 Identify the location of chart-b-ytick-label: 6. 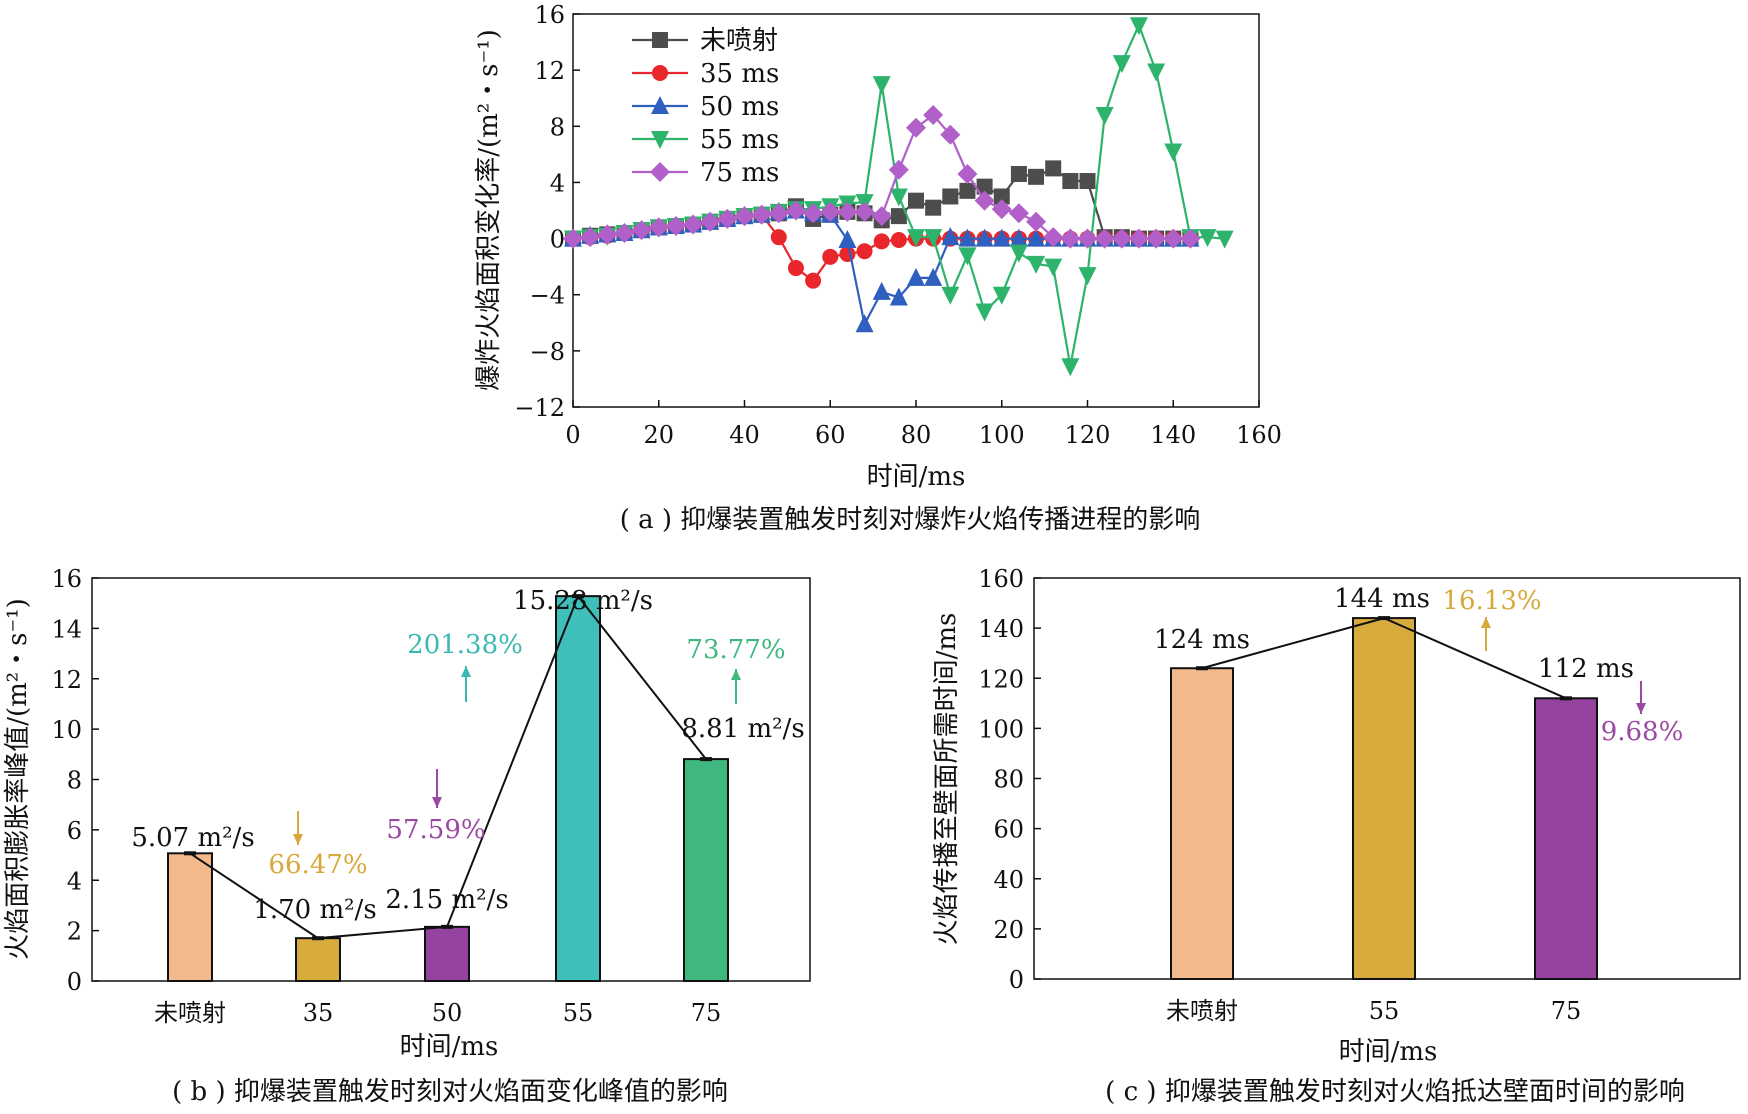
(74, 831).